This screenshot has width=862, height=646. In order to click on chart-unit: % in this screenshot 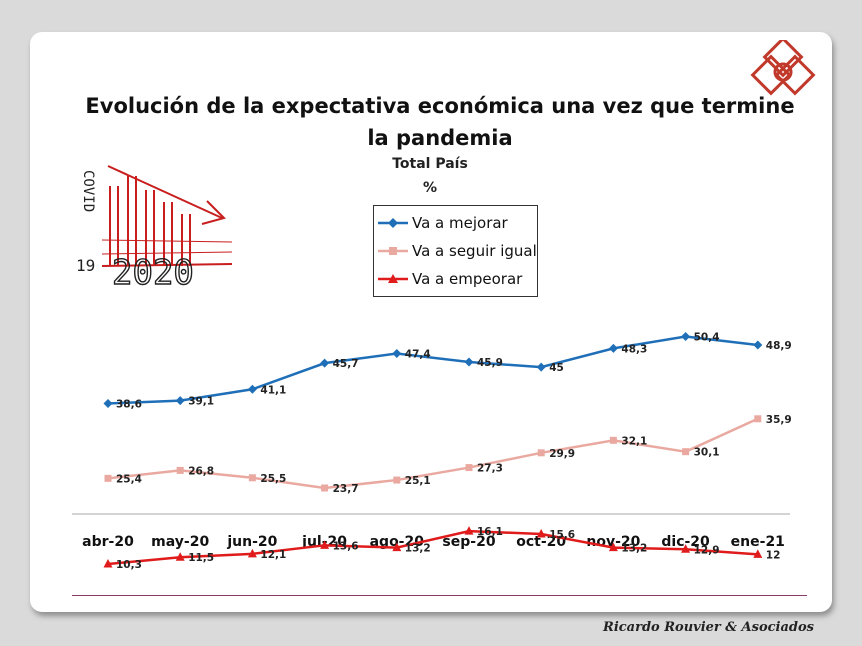, I will do `click(430, 188)`.